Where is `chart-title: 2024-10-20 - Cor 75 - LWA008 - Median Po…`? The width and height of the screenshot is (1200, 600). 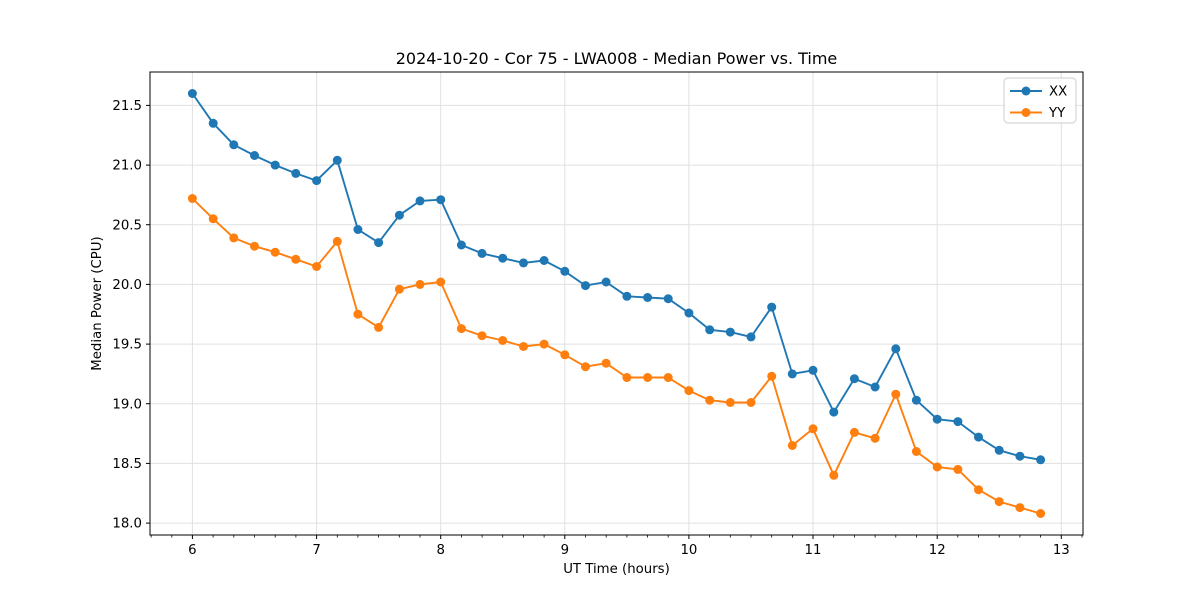 chart-title: 2024-10-20 - Cor 75 - LWA008 - Median Po… is located at coordinates (617, 58).